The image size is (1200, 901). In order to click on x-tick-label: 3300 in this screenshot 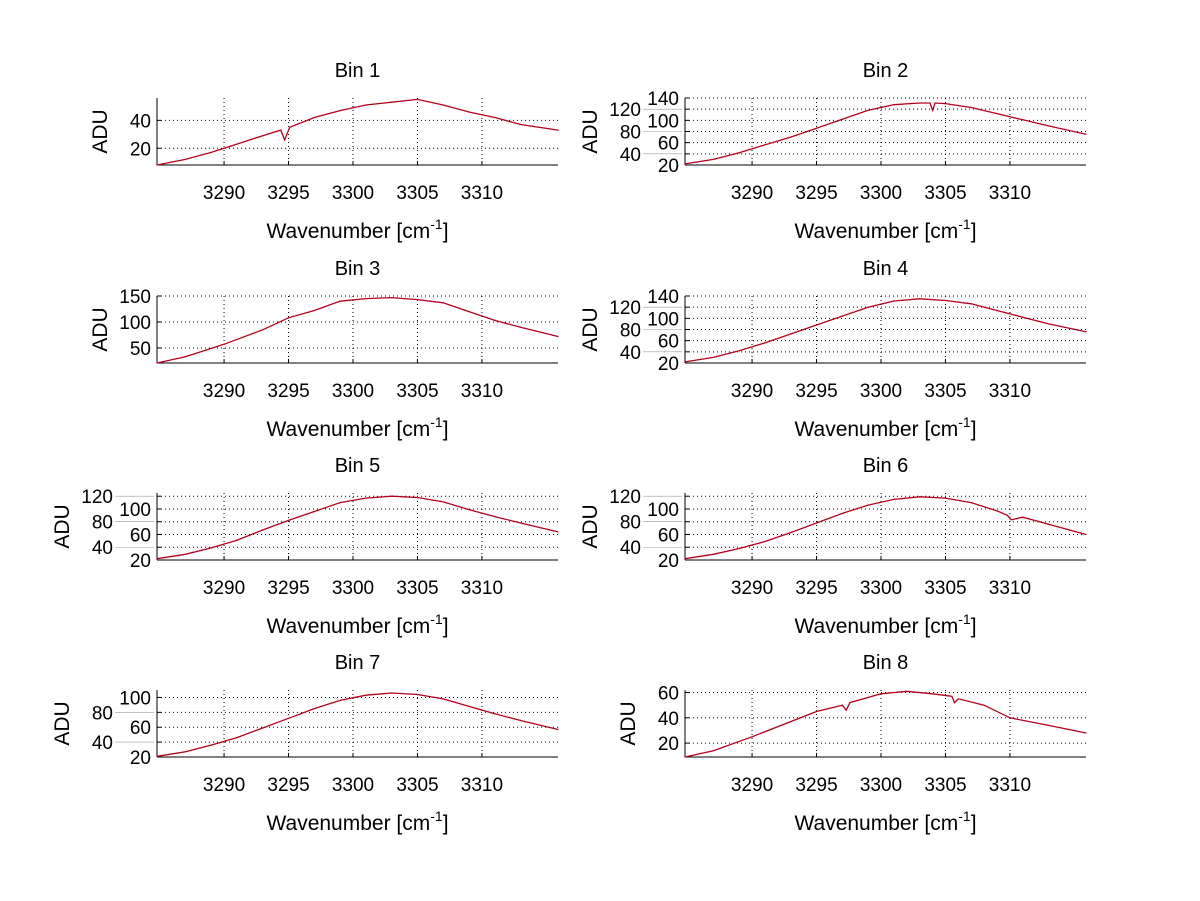, I will do `click(353, 193)`.